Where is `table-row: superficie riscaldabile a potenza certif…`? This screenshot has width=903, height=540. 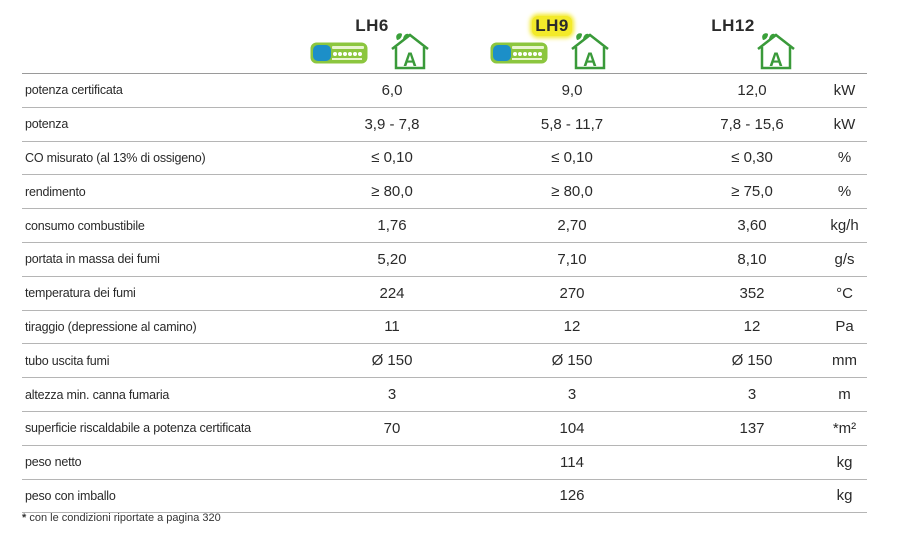
table-row: superficie riscaldabile a potenza certif… is located at coordinates (444, 429).